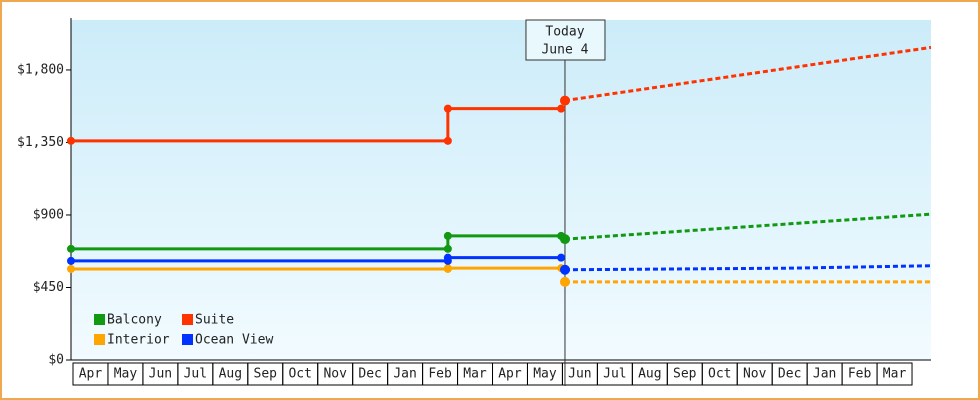  I want to click on y-tick-label: $900, so click(48, 214).